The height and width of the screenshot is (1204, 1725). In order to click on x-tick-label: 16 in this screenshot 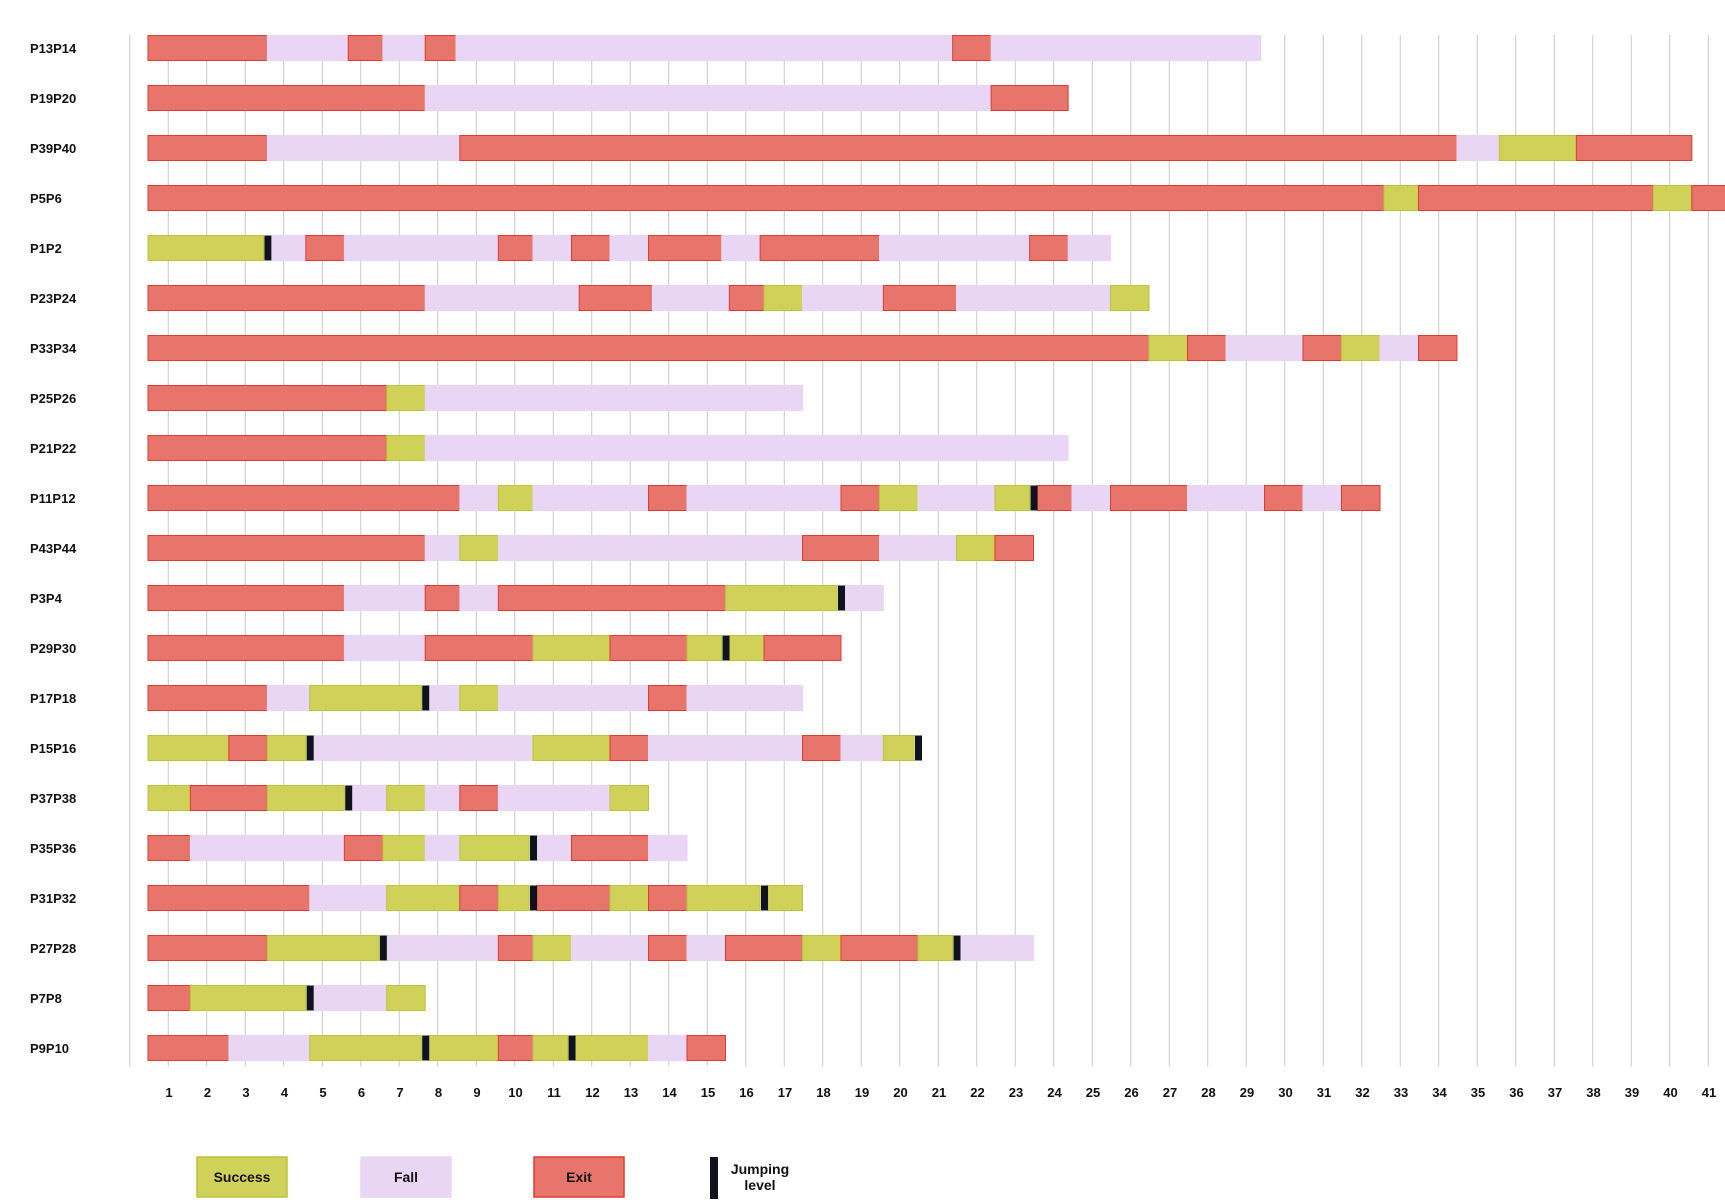, I will do `click(746, 1092)`.